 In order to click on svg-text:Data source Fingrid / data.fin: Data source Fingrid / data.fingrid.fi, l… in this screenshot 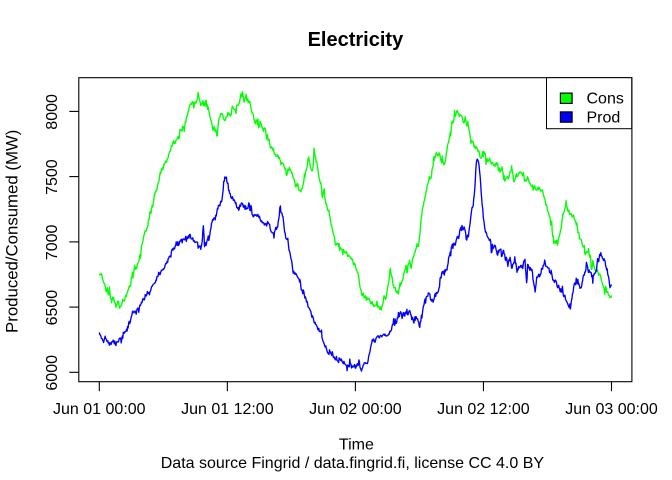, I will do `click(353, 463)`.